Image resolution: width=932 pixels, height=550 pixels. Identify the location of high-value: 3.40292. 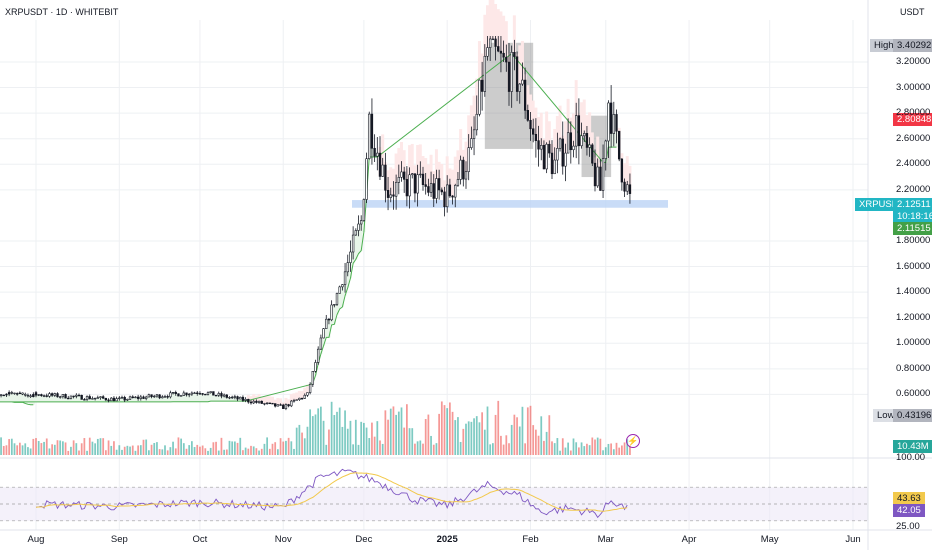
(912, 45).